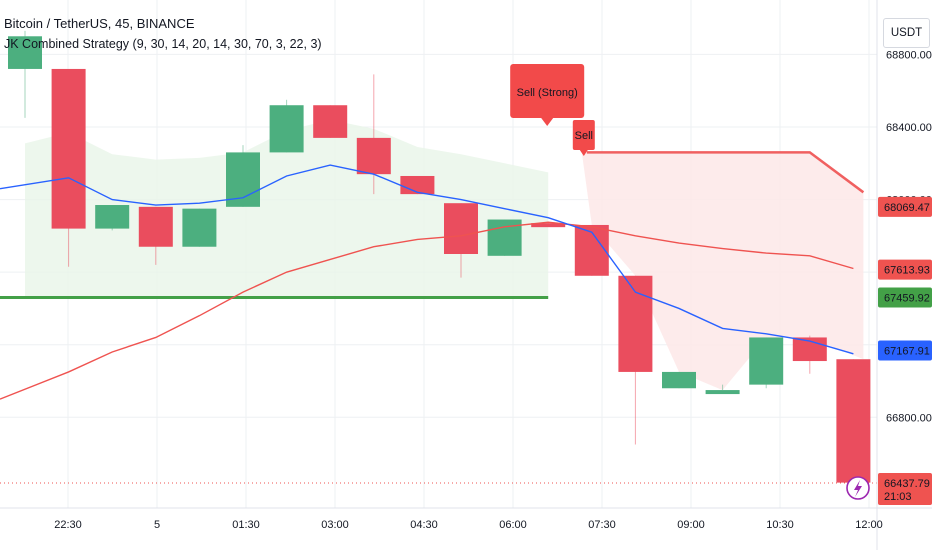 This screenshot has height=550, width=932. Describe the element at coordinates (246, 525) in the screenshot. I see `time-tick-label: 01:30` at that location.